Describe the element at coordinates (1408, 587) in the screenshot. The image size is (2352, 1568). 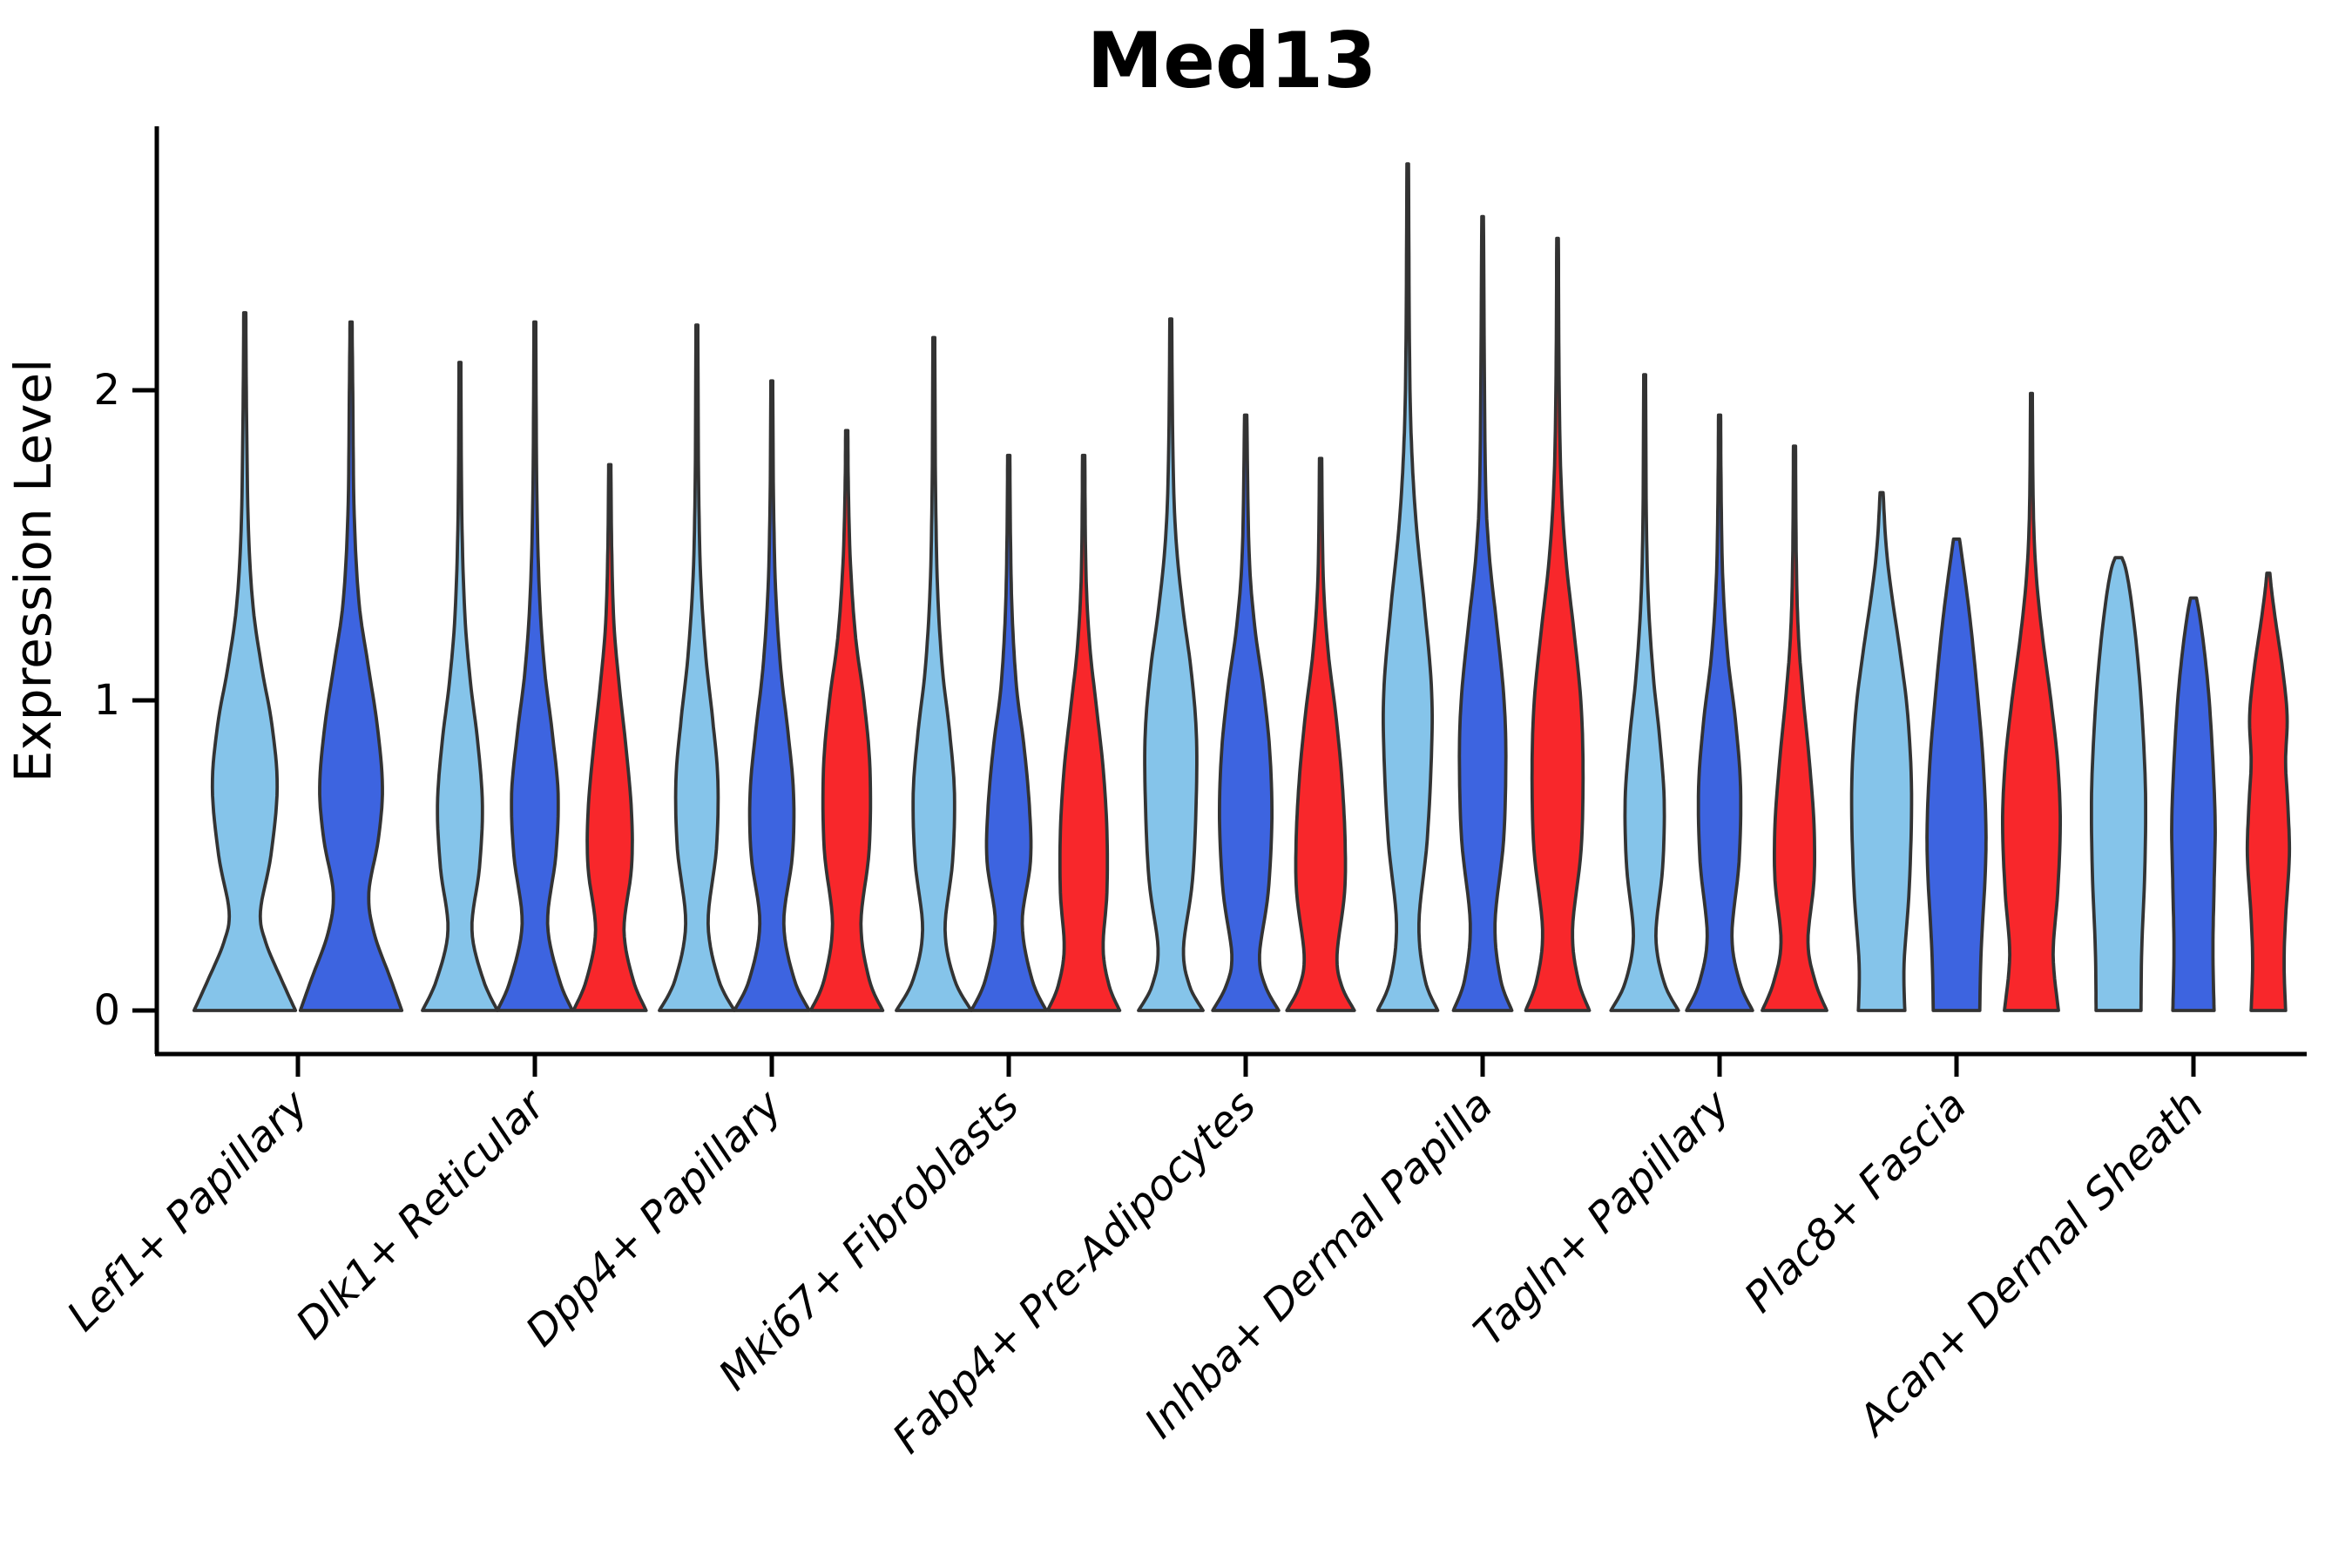
I see `violin-inhba-light-blue` at that location.